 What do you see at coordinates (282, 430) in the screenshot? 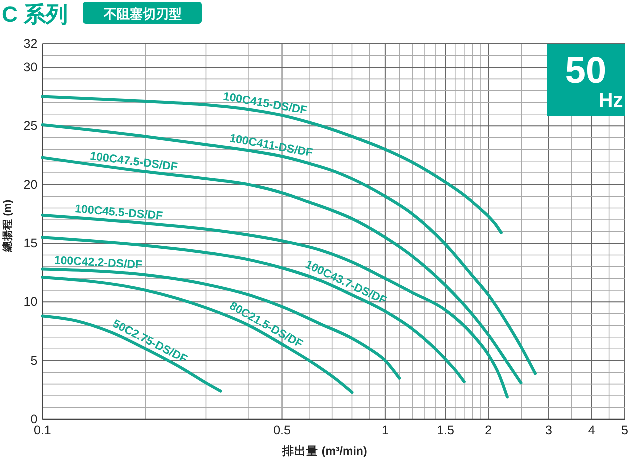
I see `x-tick-label: 0.5` at bounding box center [282, 430].